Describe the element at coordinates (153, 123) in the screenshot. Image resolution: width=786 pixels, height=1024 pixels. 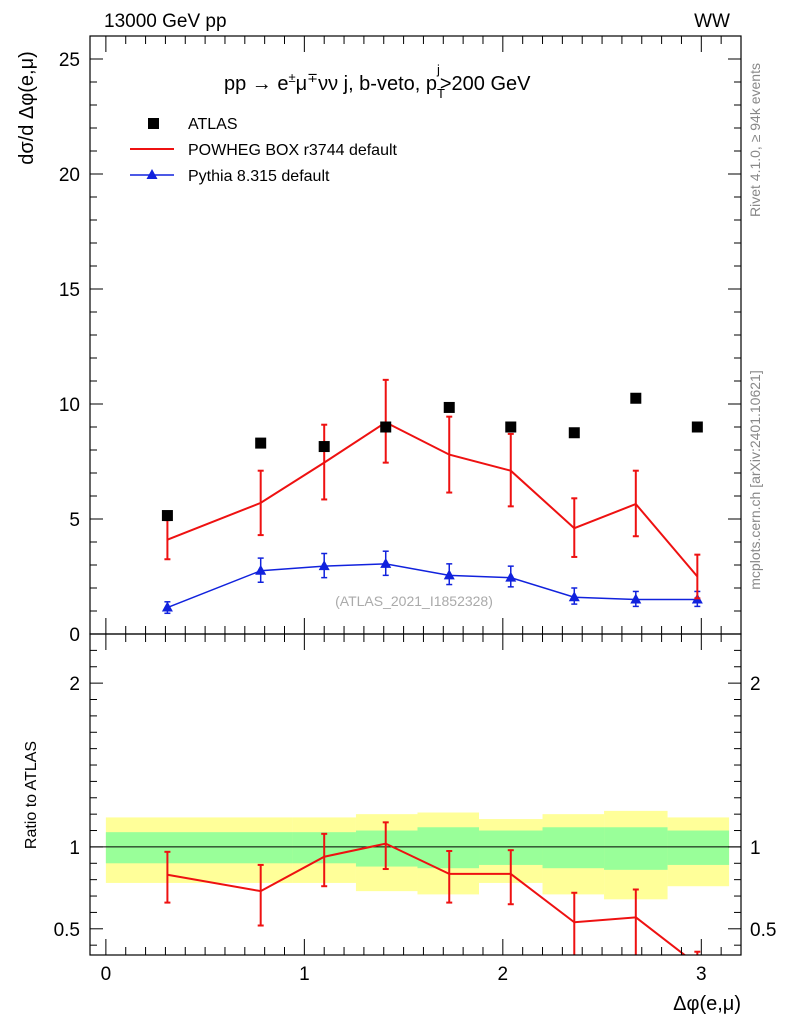
I see `legend-atlas-marker` at that location.